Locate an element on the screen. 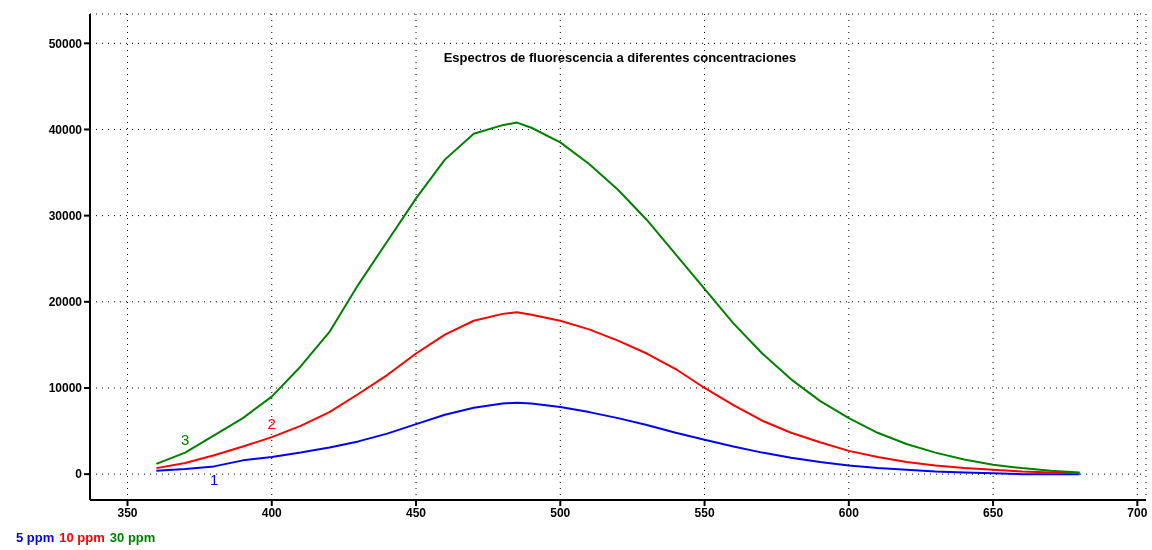 This screenshot has width=1152, height=550. y-tick-label: 10000 is located at coordinates (65, 388).